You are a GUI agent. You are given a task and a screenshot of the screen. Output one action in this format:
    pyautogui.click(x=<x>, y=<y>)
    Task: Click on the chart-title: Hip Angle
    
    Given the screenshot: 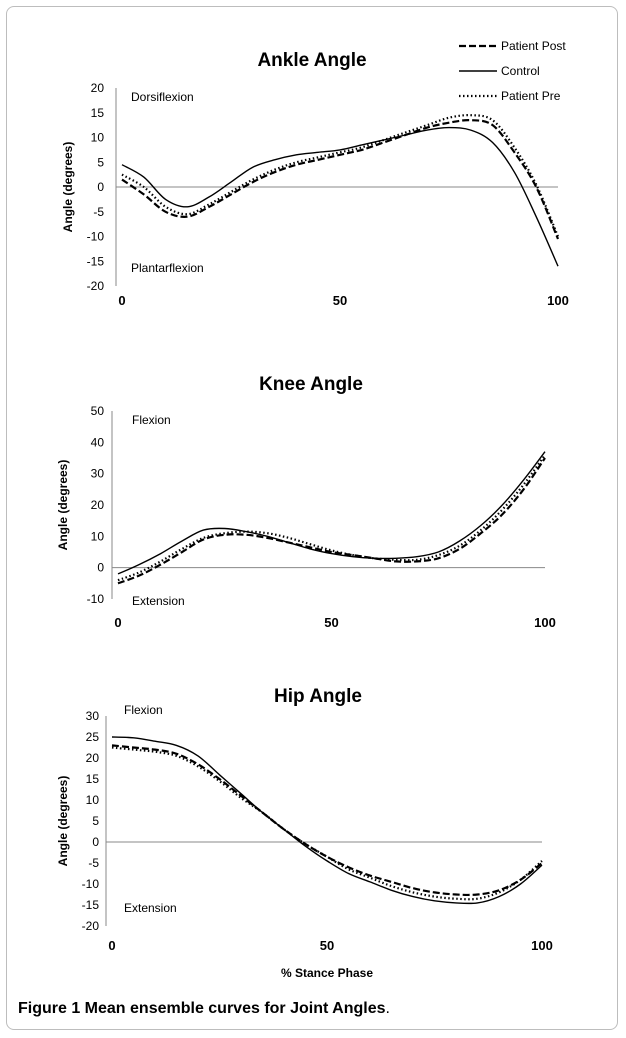 What is the action you would take?
    pyautogui.click(x=318, y=696)
    